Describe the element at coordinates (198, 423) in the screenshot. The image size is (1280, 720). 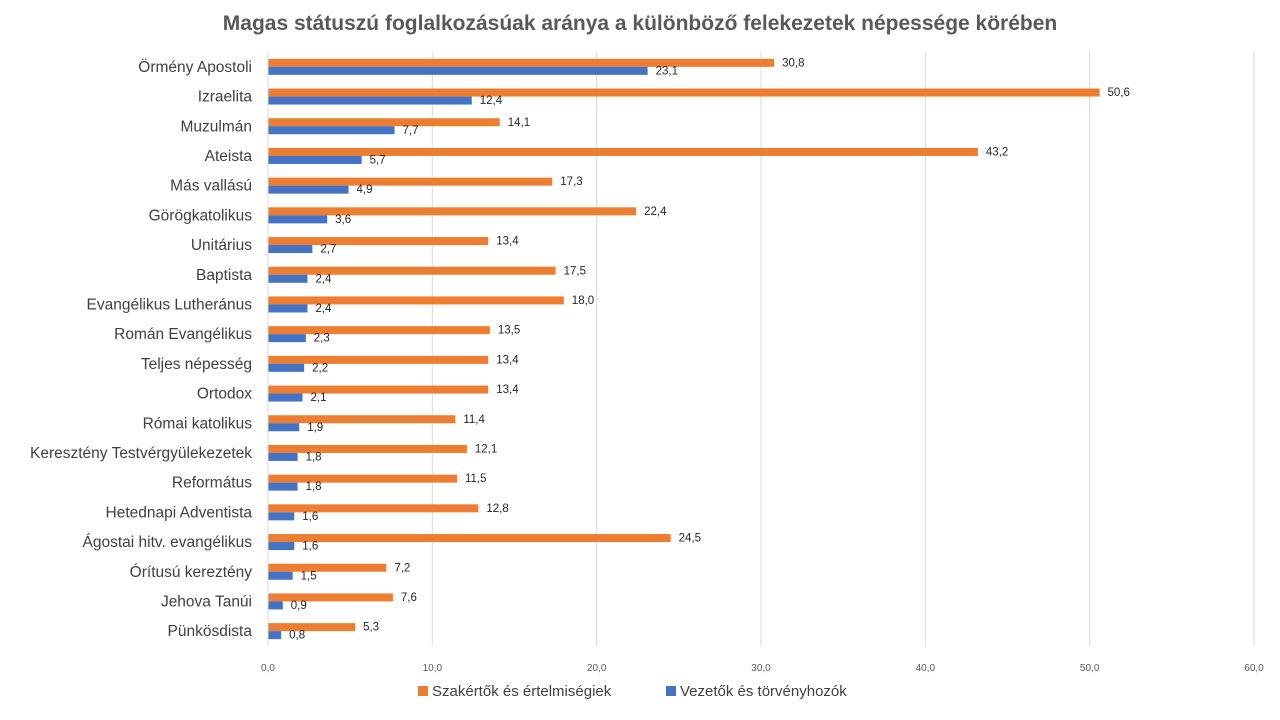
I see `category-label: Római katolikus` at that location.